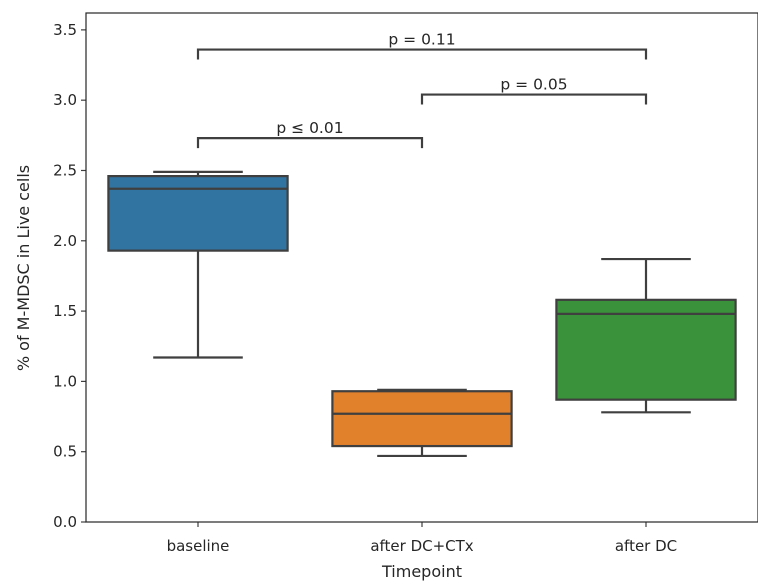 The height and width of the screenshot is (581, 758). What do you see at coordinates (65, 452) in the screenshot?
I see `y-tick-label: 0.5` at bounding box center [65, 452].